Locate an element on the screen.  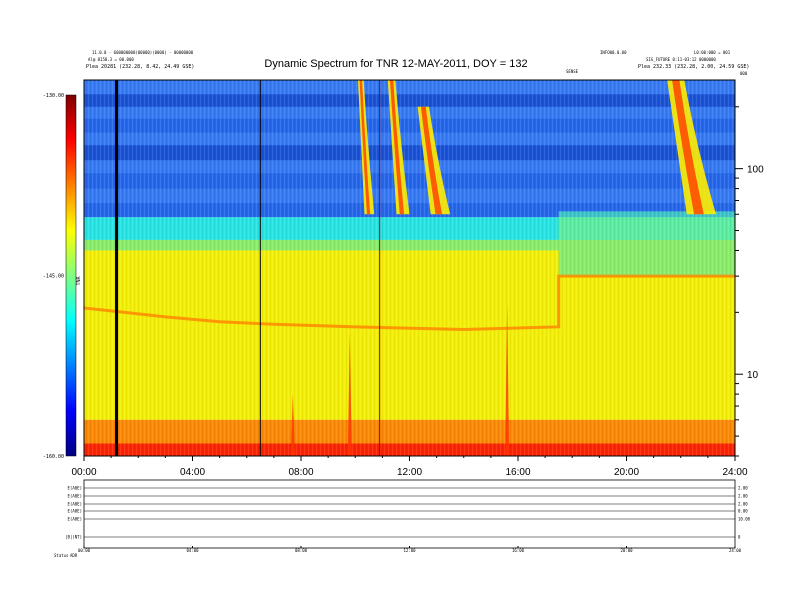
lower-x-tick-label: 08:00 is located at coordinates (301, 550).